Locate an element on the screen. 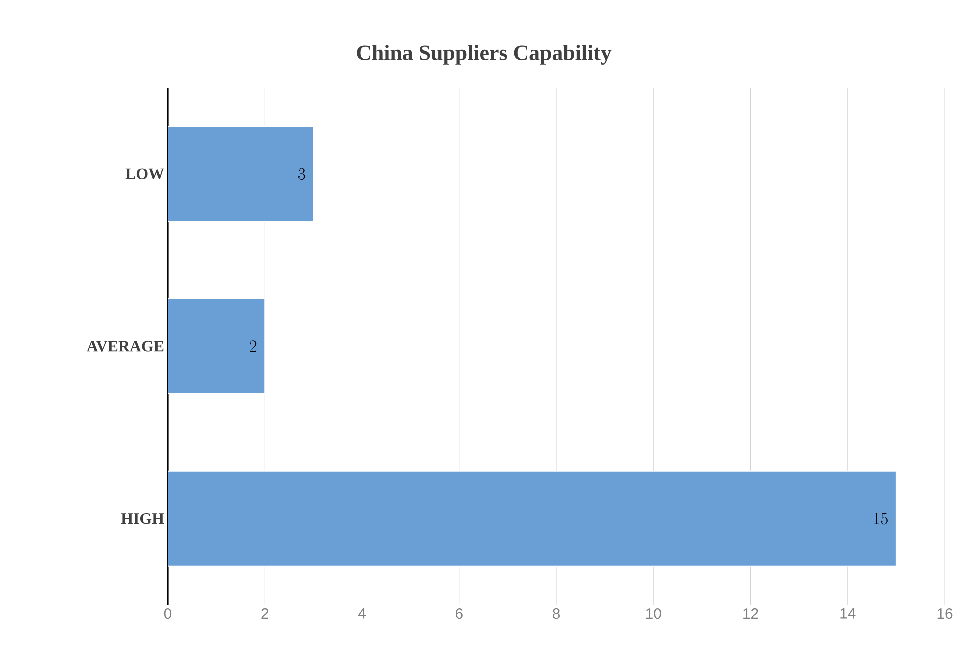 This screenshot has width=969, height=666. x-tick-label: 10 is located at coordinates (654, 614).